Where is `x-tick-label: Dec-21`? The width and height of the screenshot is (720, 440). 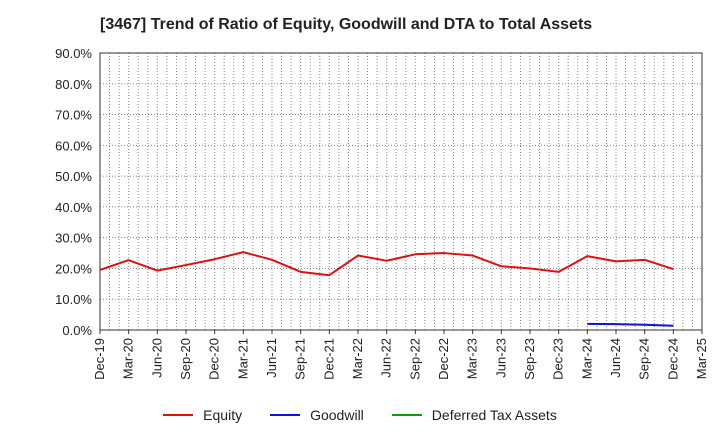
x-tick-label: Dec-21 is located at coordinates (328, 359).